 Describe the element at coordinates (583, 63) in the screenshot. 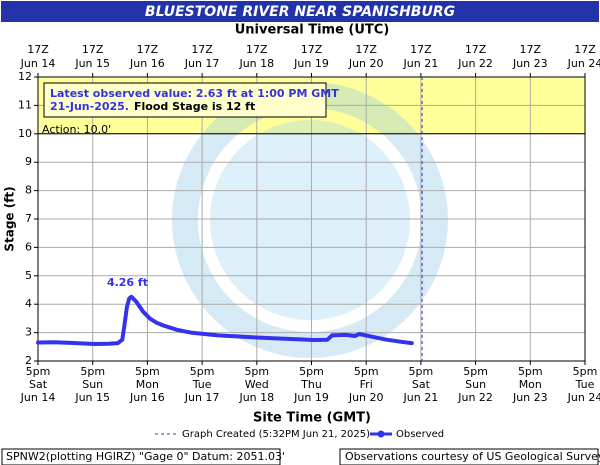

I see `top-tick-date: Jun 24` at that location.